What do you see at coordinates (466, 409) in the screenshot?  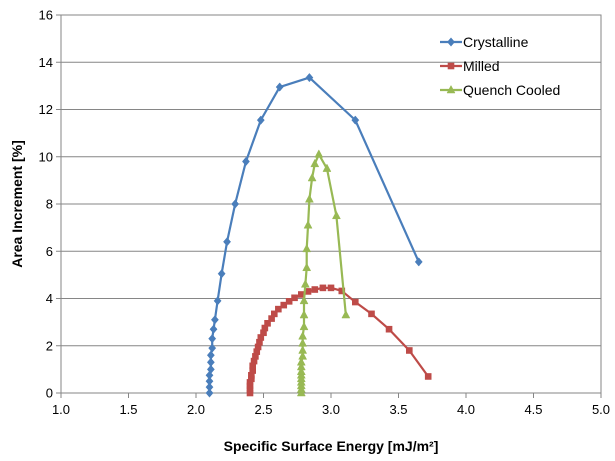 I see `x-tick-label: 4.0` at bounding box center [466, 409].